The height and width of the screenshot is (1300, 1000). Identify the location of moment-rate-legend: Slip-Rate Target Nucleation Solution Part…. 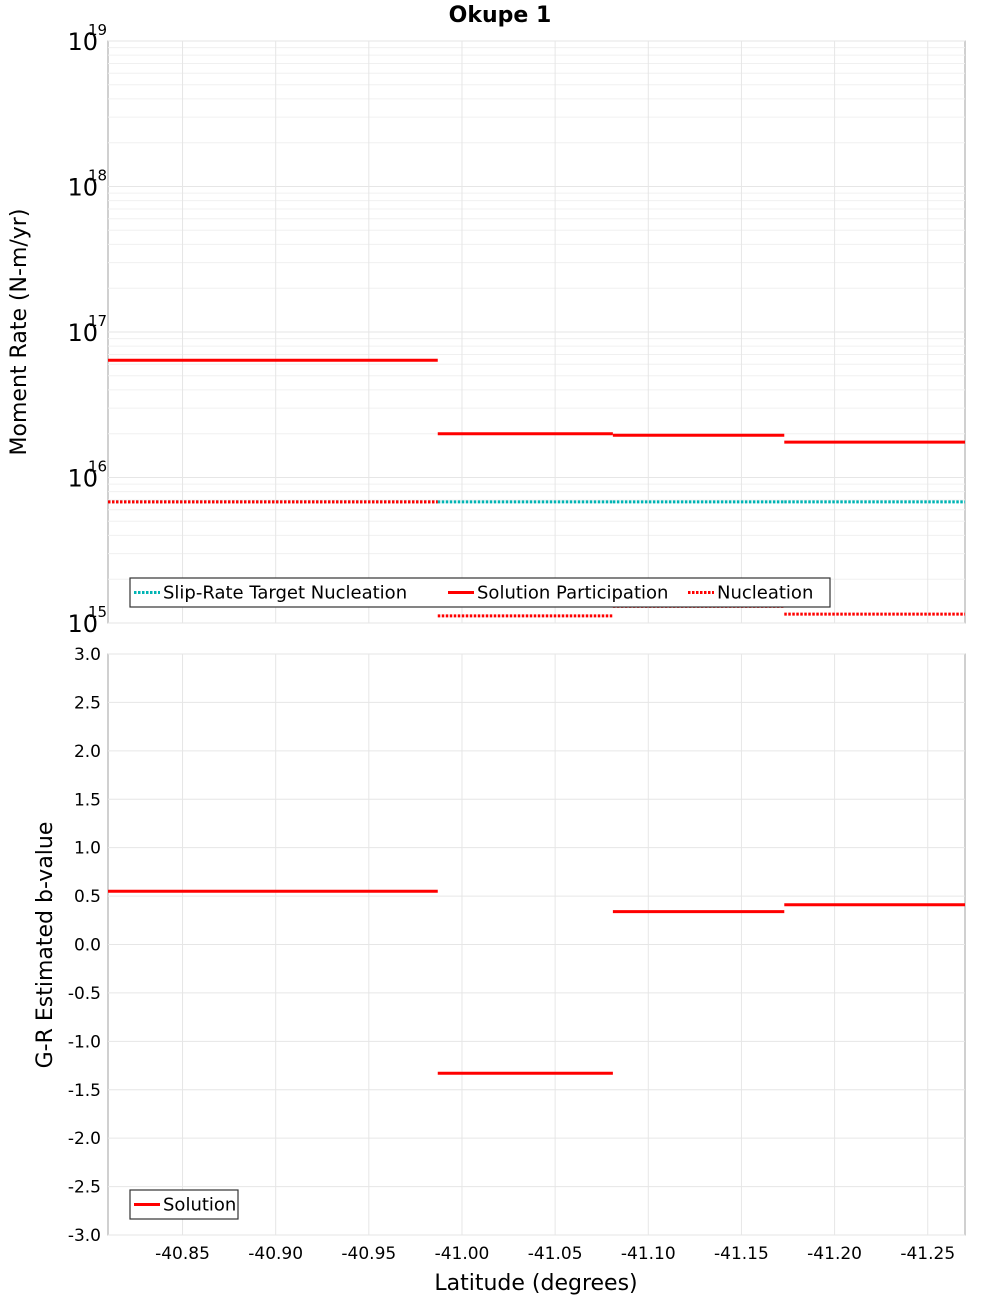
(480, 592).